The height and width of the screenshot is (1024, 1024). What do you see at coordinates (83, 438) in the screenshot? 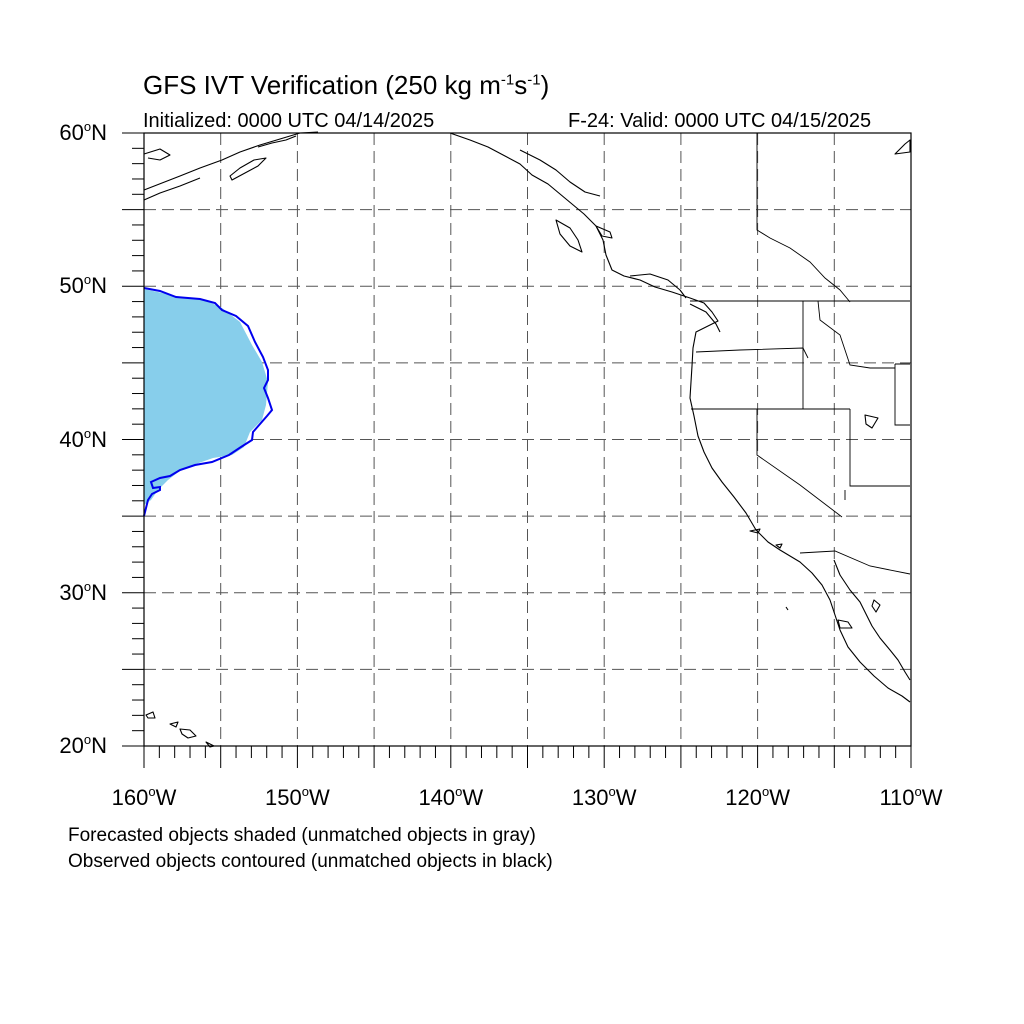
I see `lat-label-40: 40oN` at bounding box center [83, 438].